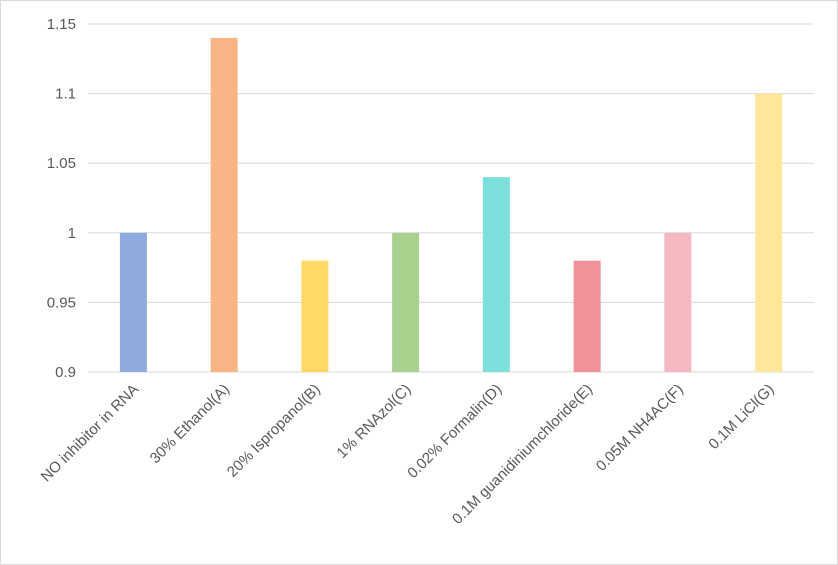  Describe the element at coordinates (61, 198) in the screenshot. I see `y-axis-ticks: 0.9 0.95 1 1.05 1.1 1.15` at that location.